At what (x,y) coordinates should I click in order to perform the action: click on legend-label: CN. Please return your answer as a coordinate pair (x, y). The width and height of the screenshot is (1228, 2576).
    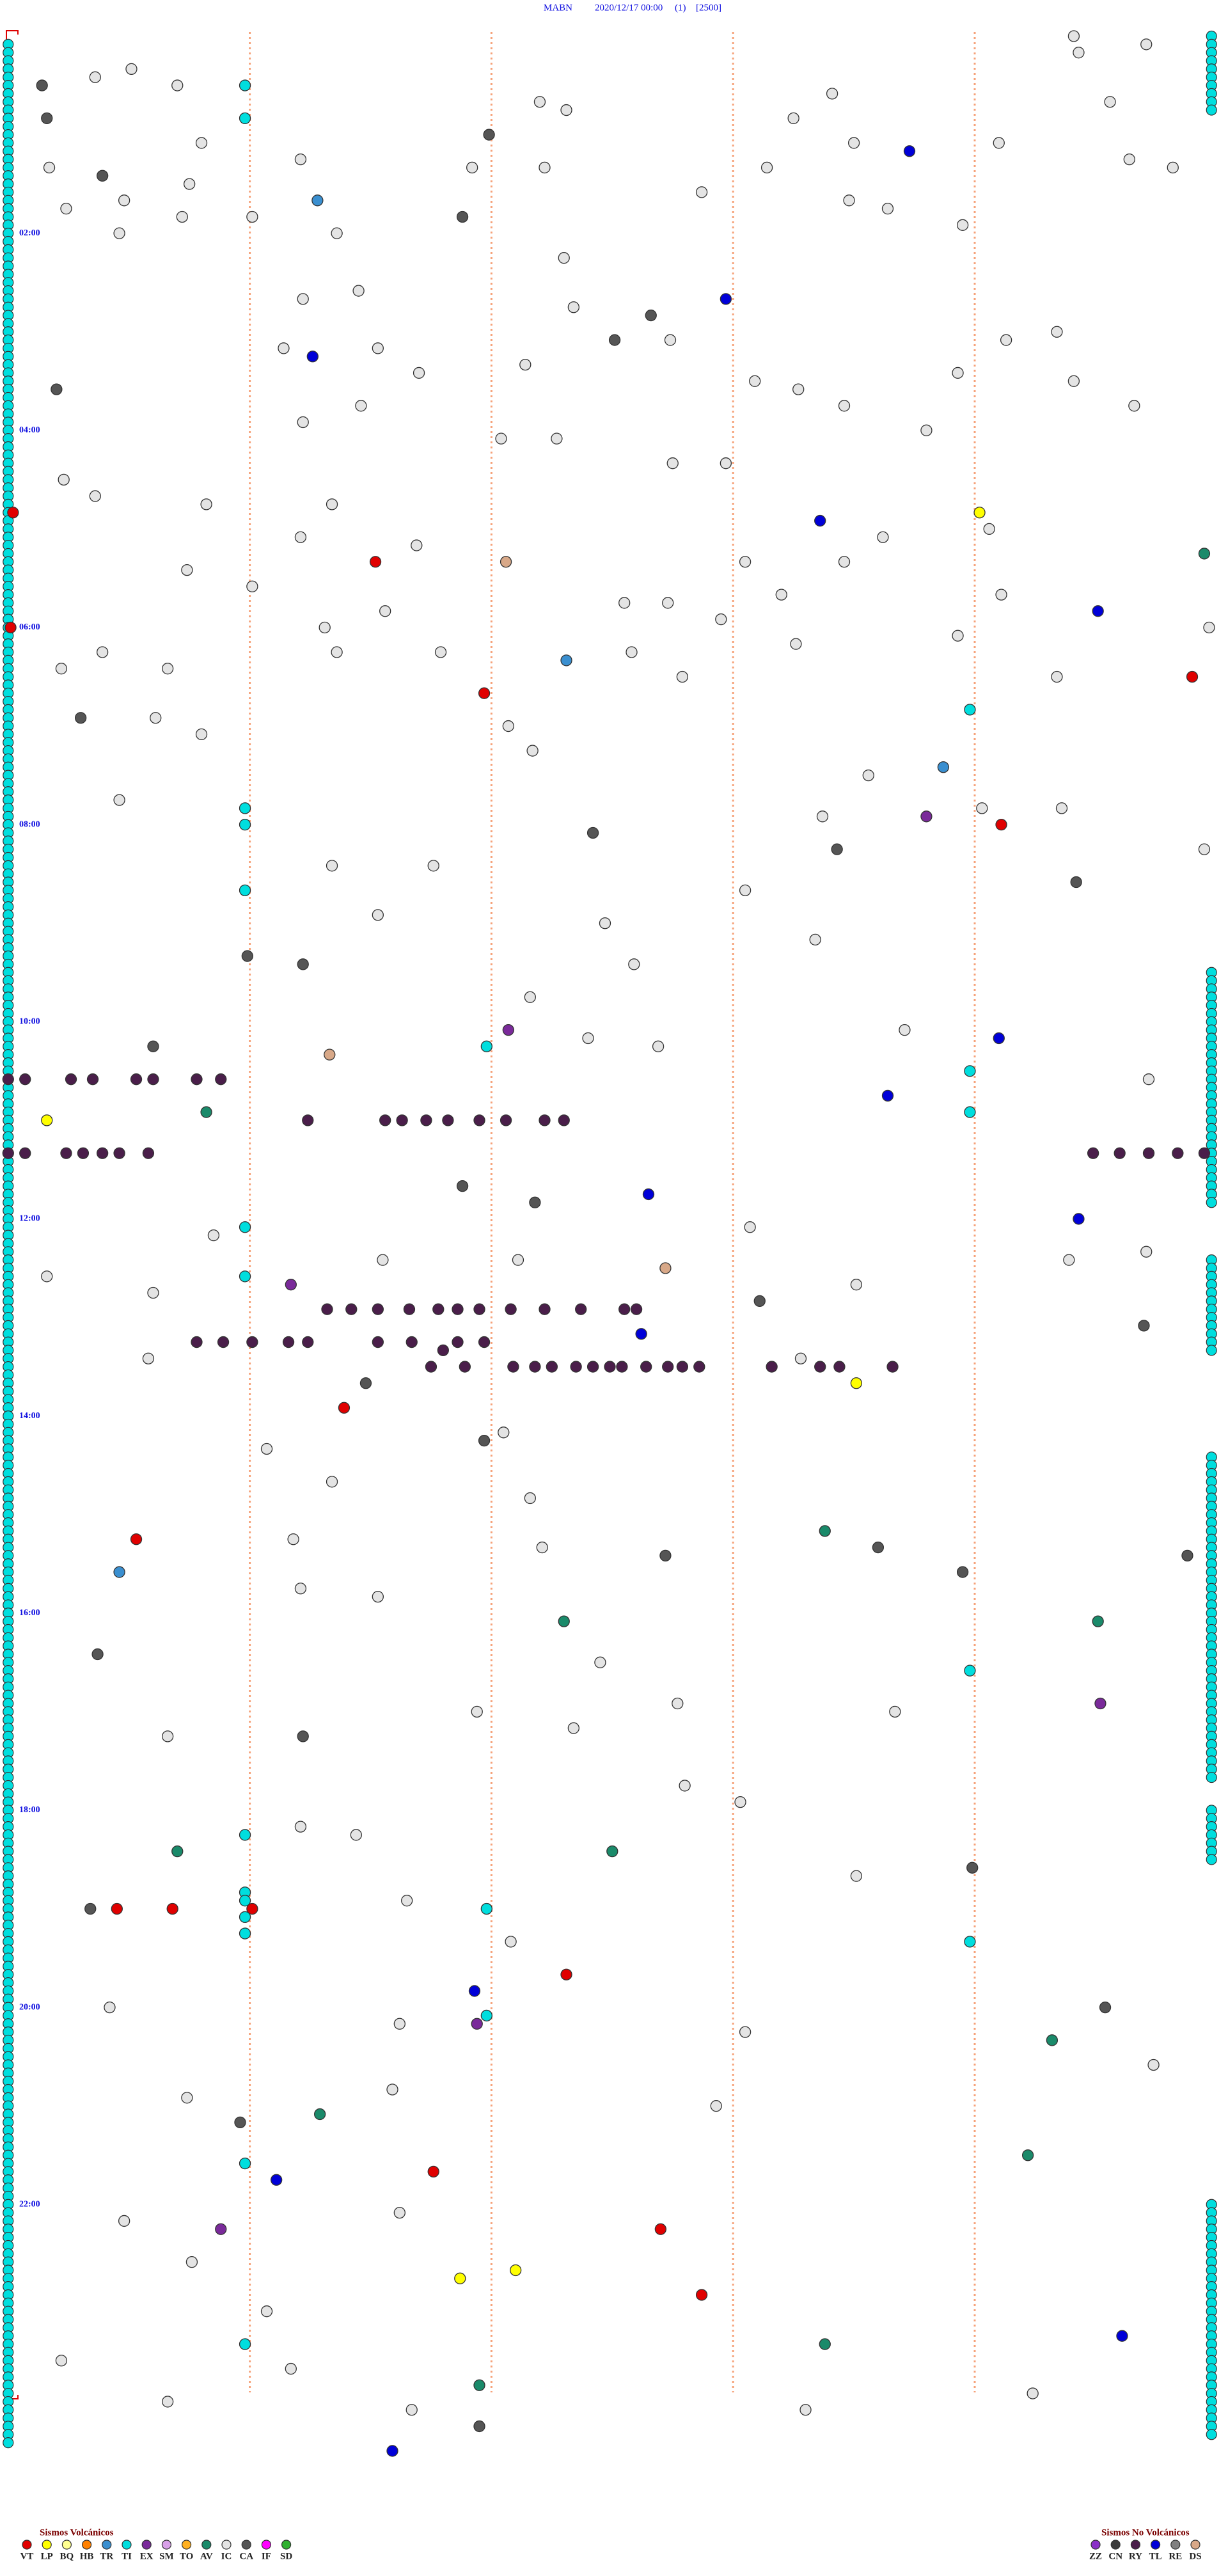
    Looking at the image, I should click on (1115, 2556).